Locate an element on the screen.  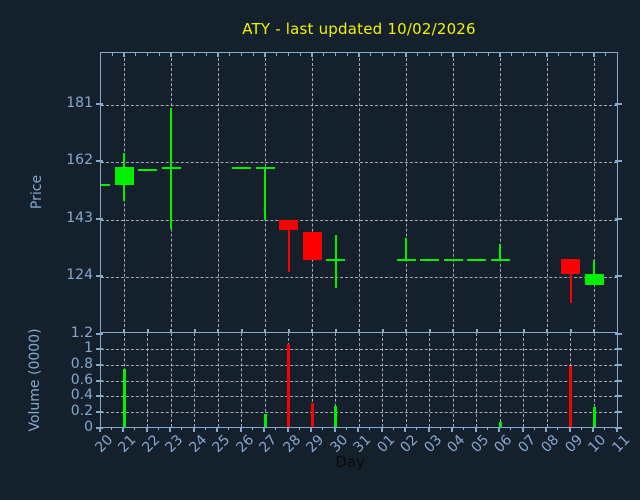
chart-title: ATY - last updated 10/02/2026 is located at coordinates (359, 29).